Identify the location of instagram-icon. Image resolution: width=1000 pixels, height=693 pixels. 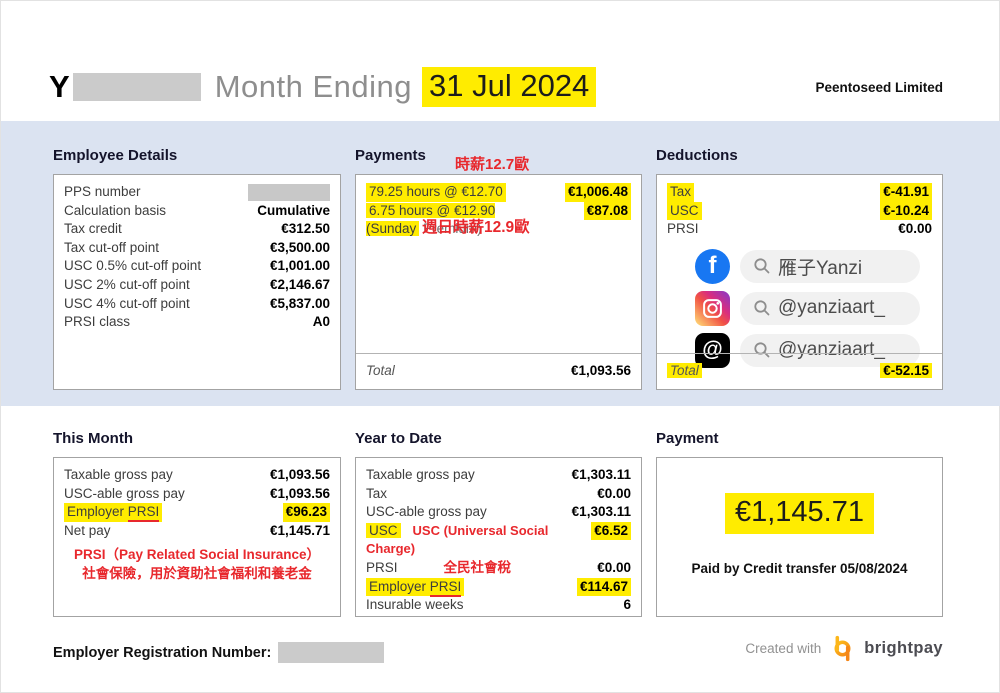
(712, 308).